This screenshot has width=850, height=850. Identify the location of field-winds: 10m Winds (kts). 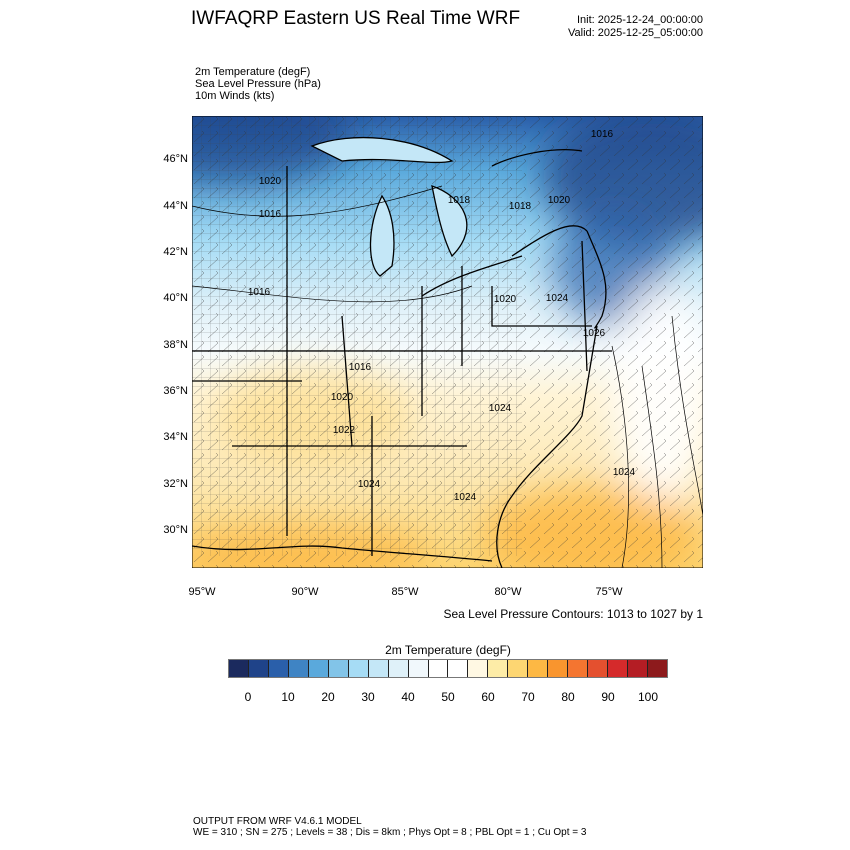
(235, 96).